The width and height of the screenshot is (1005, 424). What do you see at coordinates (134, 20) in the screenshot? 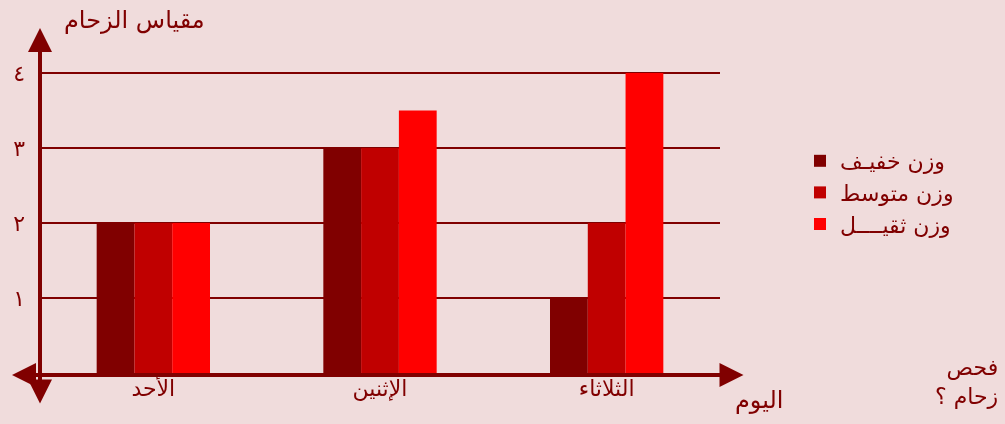
I see `y-axis-title: مقياس الزحام` at bounding box center [134, 20].